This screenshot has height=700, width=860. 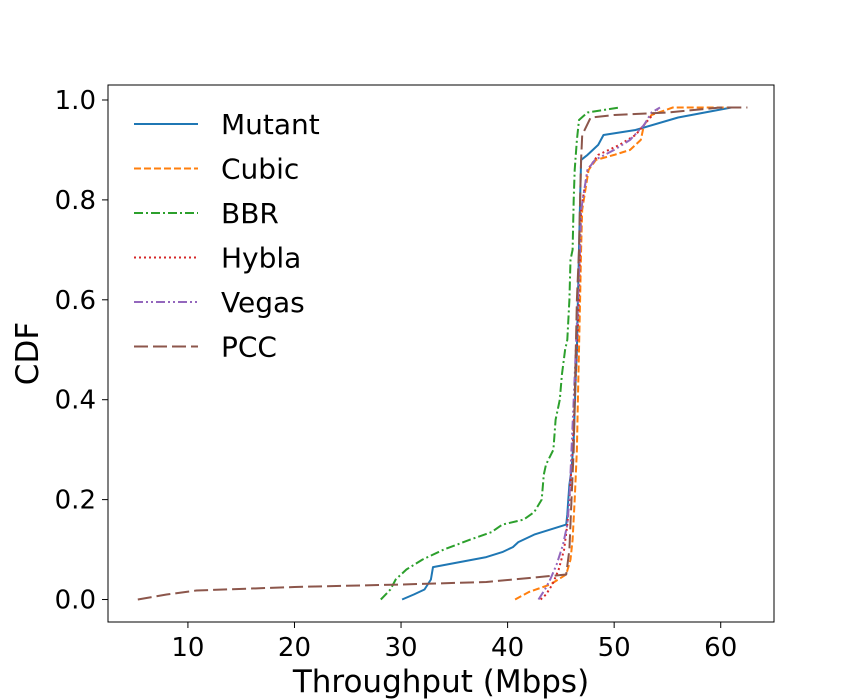 I want to click on y-tick-label: 0.2, so click(x=75, y=501).